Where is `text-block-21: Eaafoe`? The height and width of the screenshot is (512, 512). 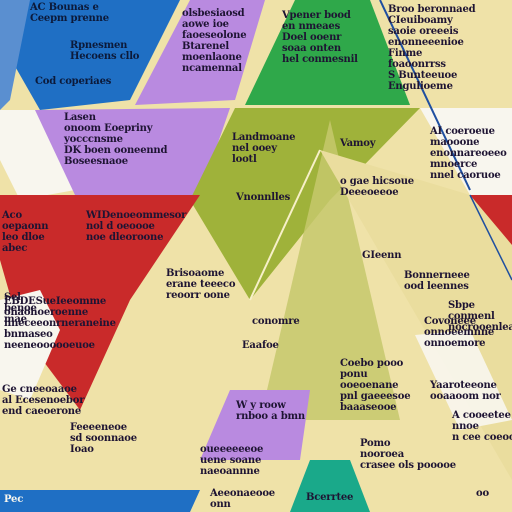 text-block-21: Eaafoe is located at coordinates (260, 345).